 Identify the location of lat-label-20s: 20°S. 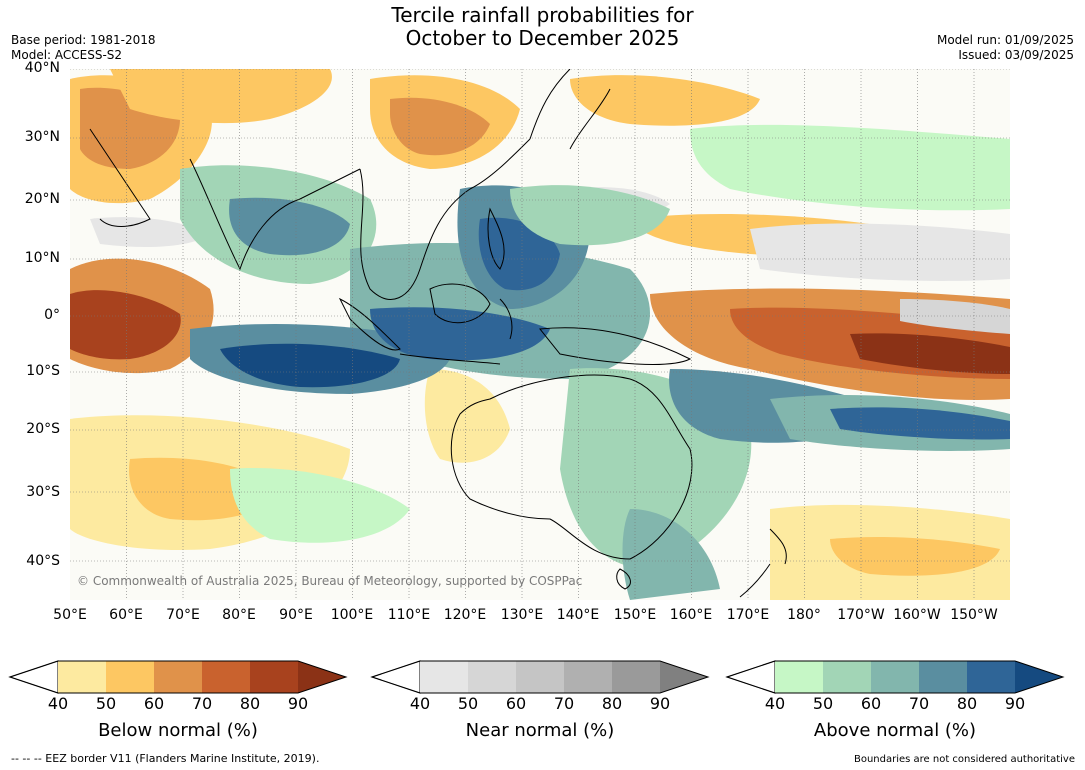
(43, 429).